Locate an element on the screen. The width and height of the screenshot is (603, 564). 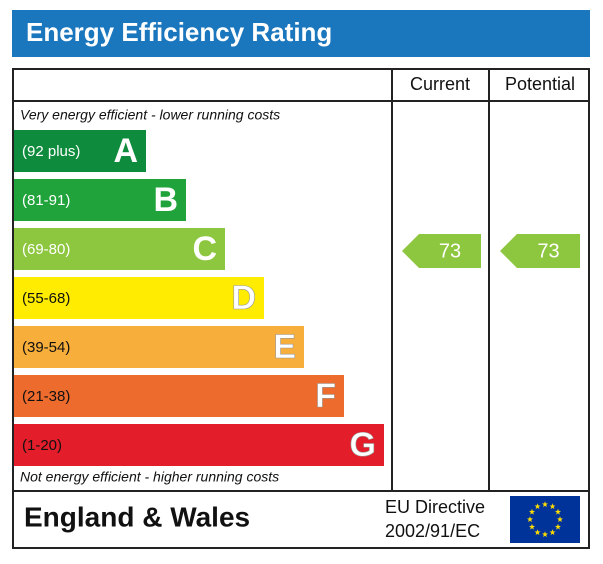
title-bar is located at coordinates (301, 33).